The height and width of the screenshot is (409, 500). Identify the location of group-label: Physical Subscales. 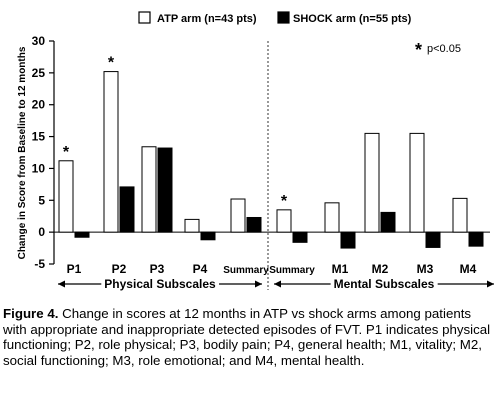
(160, 284).